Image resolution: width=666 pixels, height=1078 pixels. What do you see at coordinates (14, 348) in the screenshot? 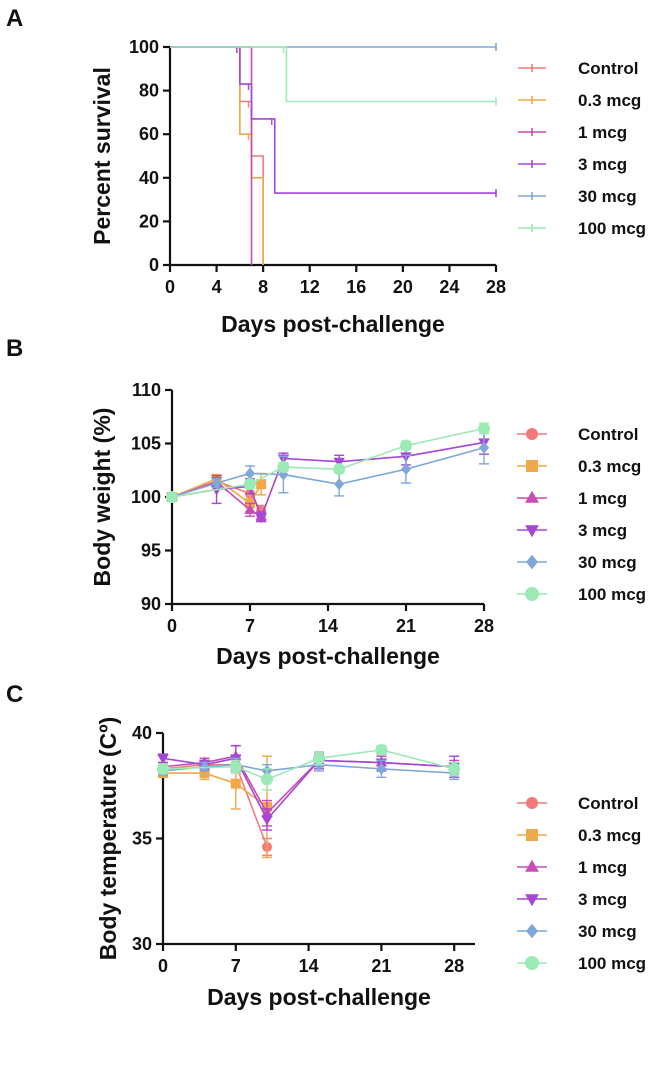
I see `panel-letter: B` at bounding box center [14, 348].